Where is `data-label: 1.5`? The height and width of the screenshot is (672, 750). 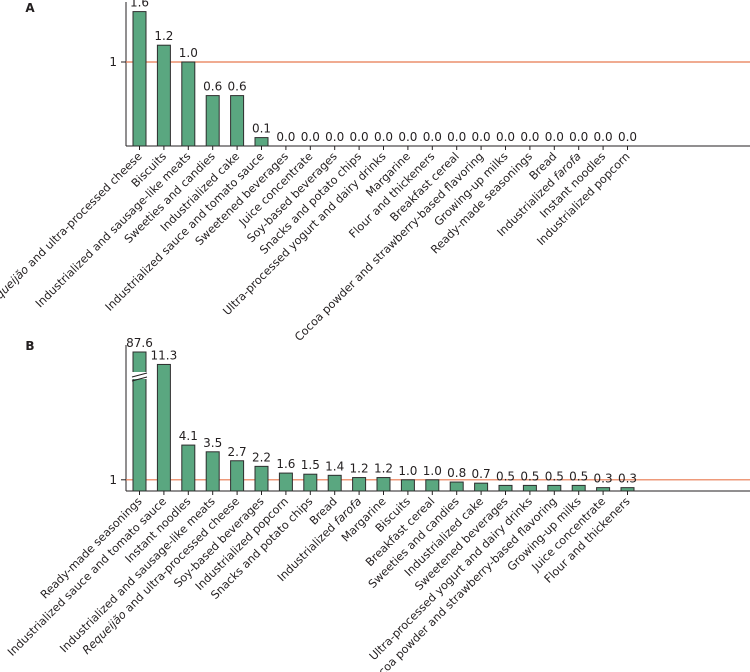
data-label: 1.5 is located at coordinates (310, 465).